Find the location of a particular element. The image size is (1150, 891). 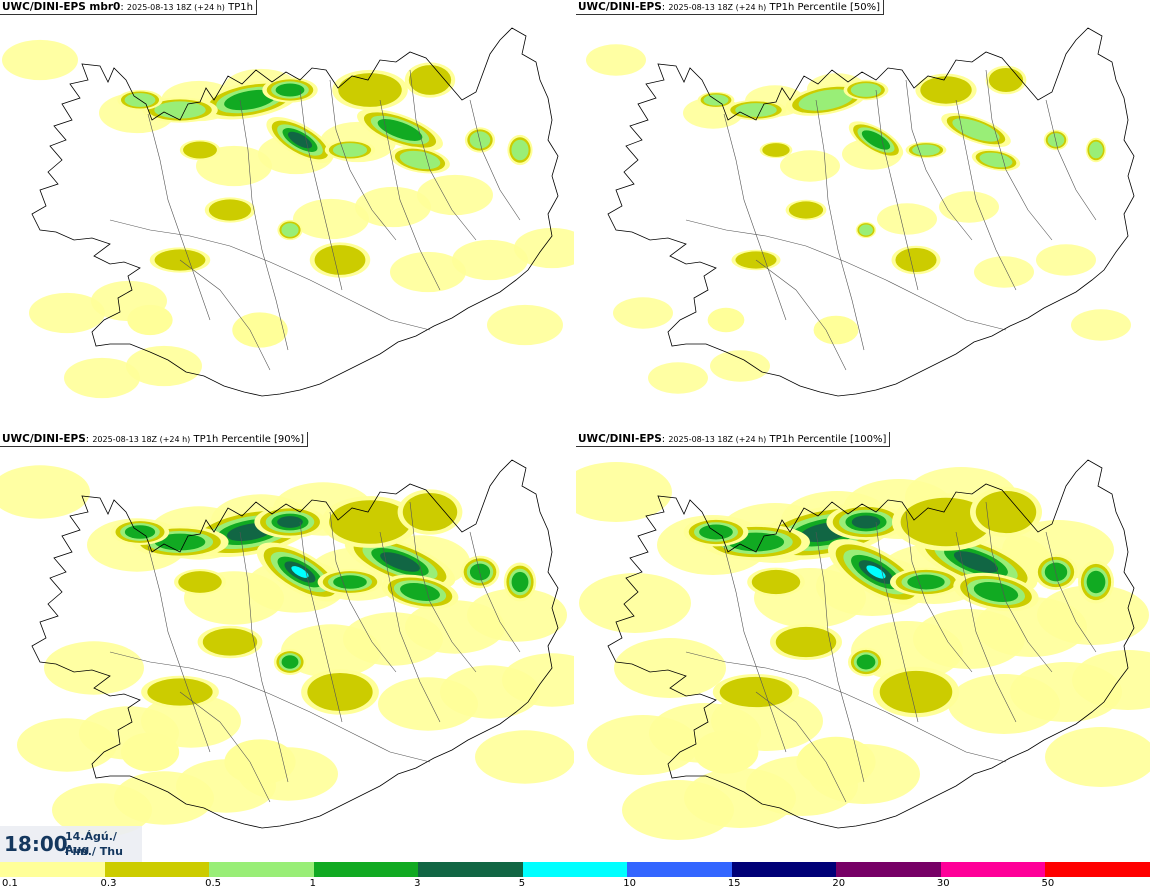

colorbar-label: 10 is located at coordinates (629, 883).